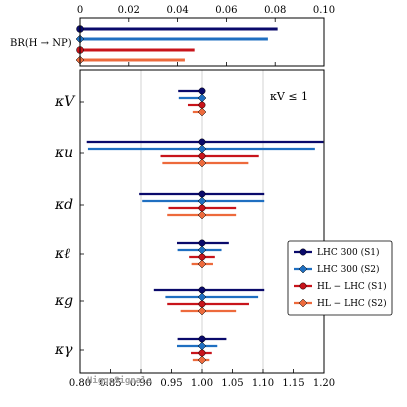 The image size is (407, 407). I want to click on x-tick-label: 1.20, so click(324, 383).